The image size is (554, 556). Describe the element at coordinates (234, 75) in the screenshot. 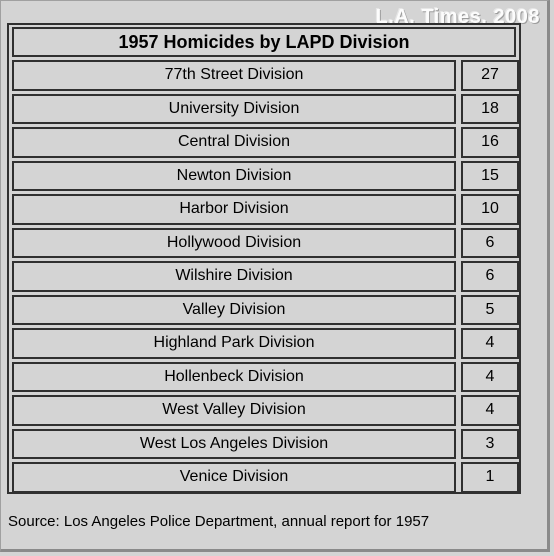

I see `division-name-cell: 77th Street Division` at that location.